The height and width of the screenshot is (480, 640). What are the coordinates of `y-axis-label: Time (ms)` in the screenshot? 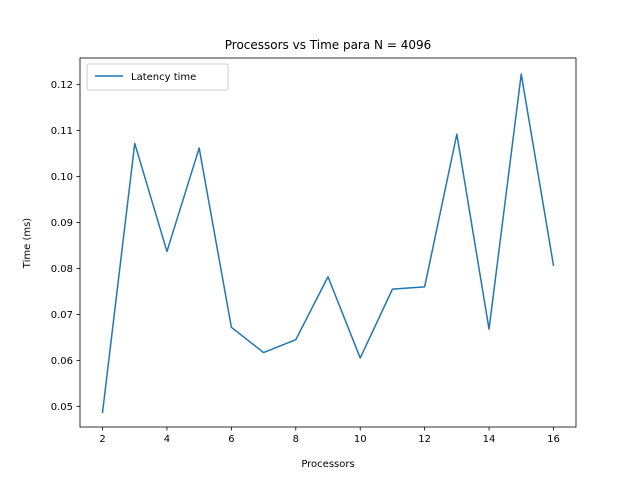 It's located at (27, 244).